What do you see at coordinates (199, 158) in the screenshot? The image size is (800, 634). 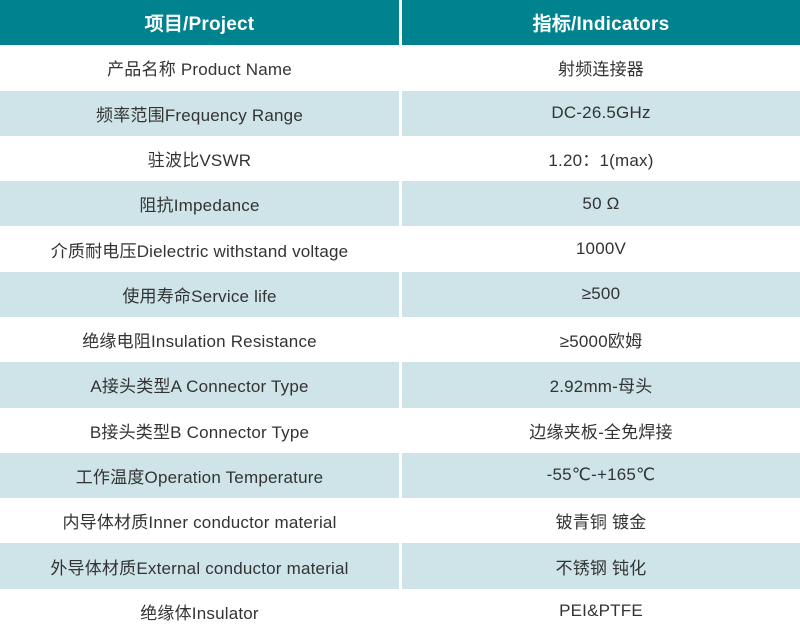 I see `project-cell: 驻波比VSWR` at bounding box center [199, 158].